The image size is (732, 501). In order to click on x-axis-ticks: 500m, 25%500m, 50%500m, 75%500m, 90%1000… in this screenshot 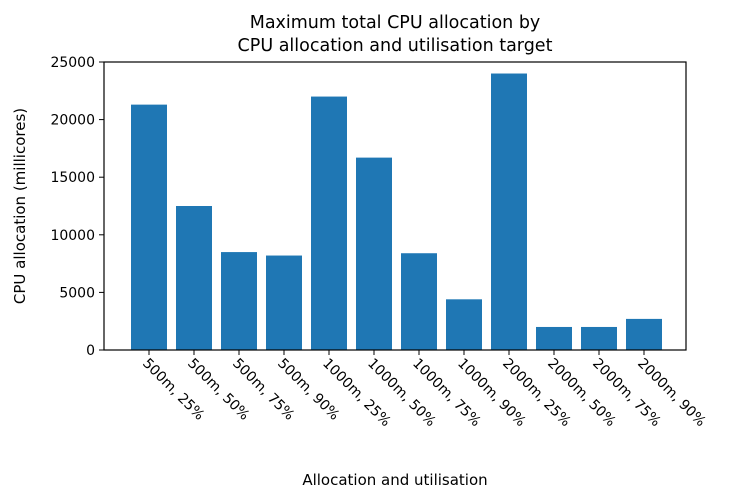, I will do `click(424, 390)`.